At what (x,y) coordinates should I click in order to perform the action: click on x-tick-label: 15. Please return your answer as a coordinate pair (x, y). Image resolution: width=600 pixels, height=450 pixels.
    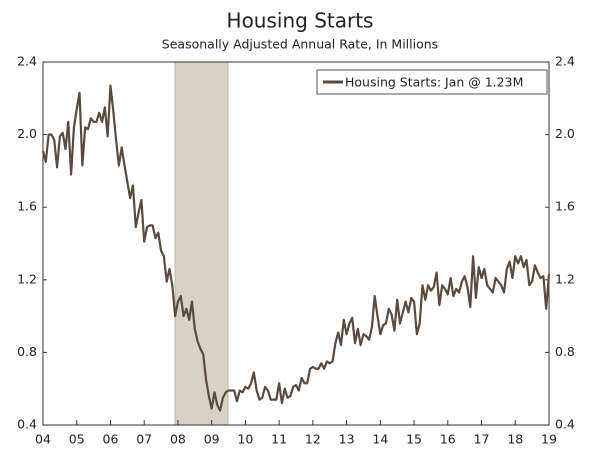
    Looking at the image, I should click on (414, 439).